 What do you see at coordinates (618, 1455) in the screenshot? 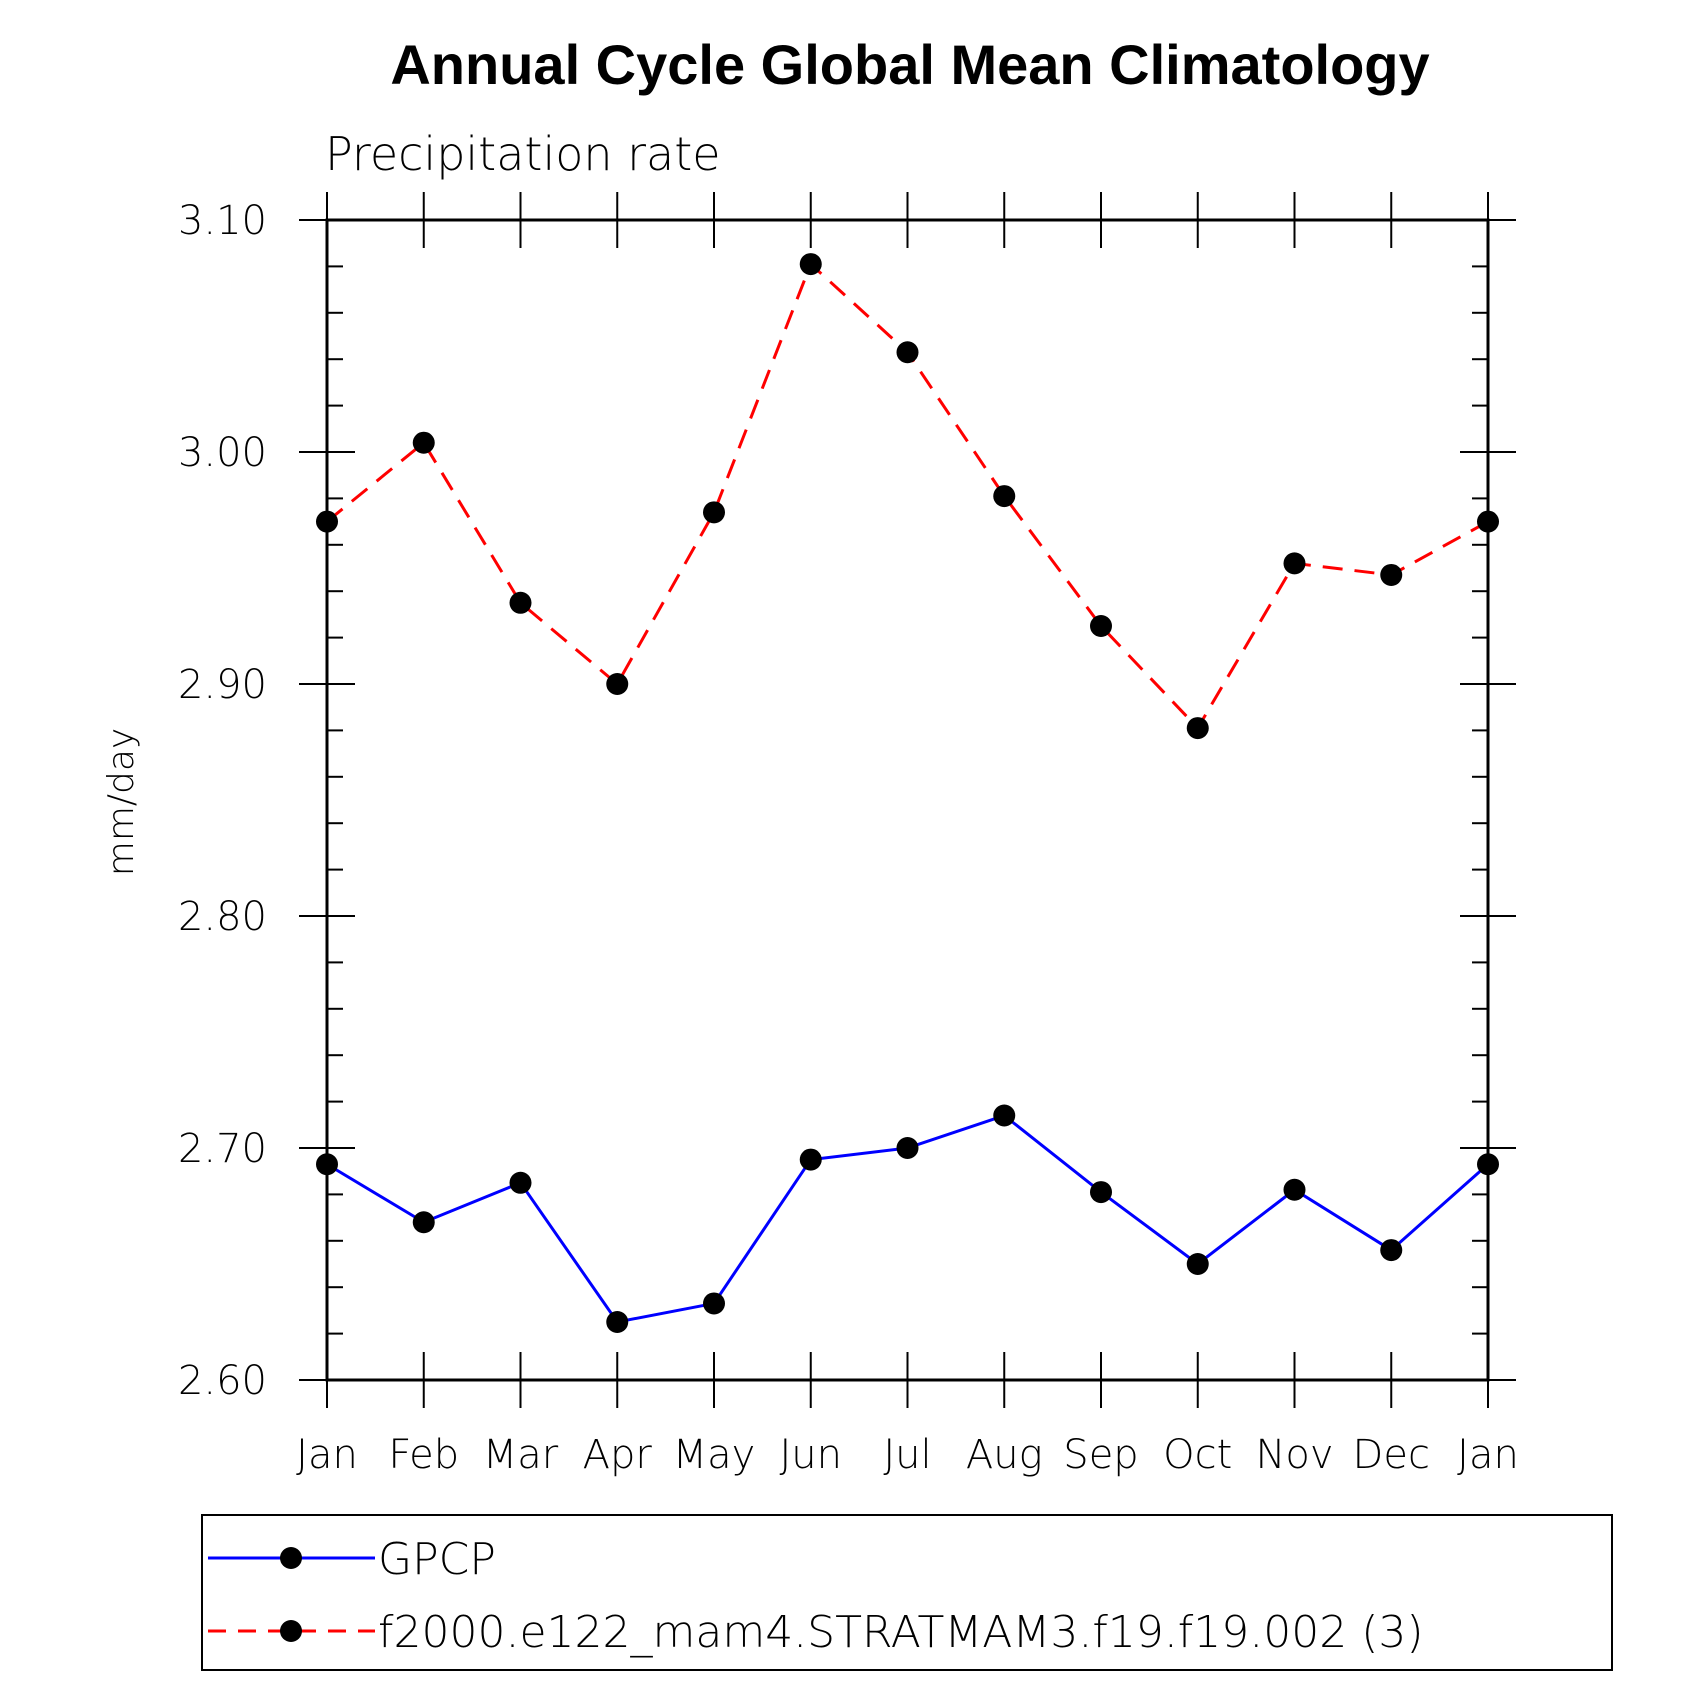
I see `x-tick-label: Apr` at bounding box center [618, 1455].